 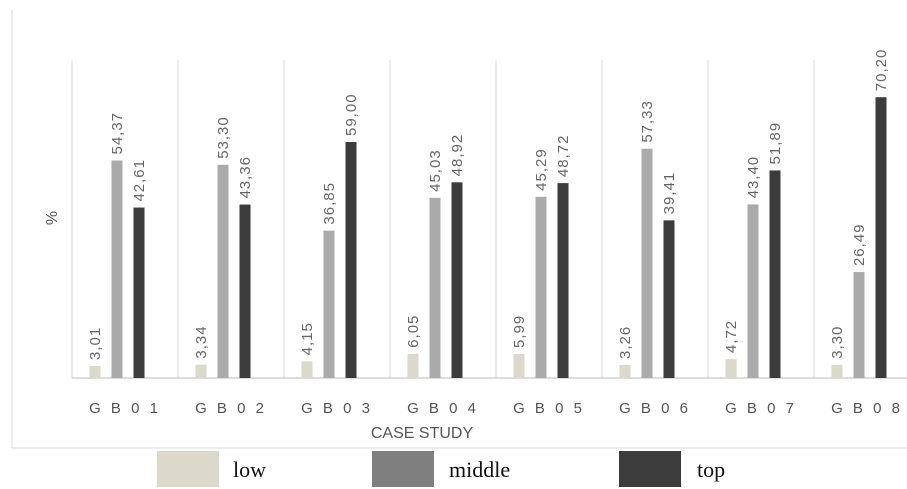 I want to click on bar-top-gb03, so click(x=351, y=260).